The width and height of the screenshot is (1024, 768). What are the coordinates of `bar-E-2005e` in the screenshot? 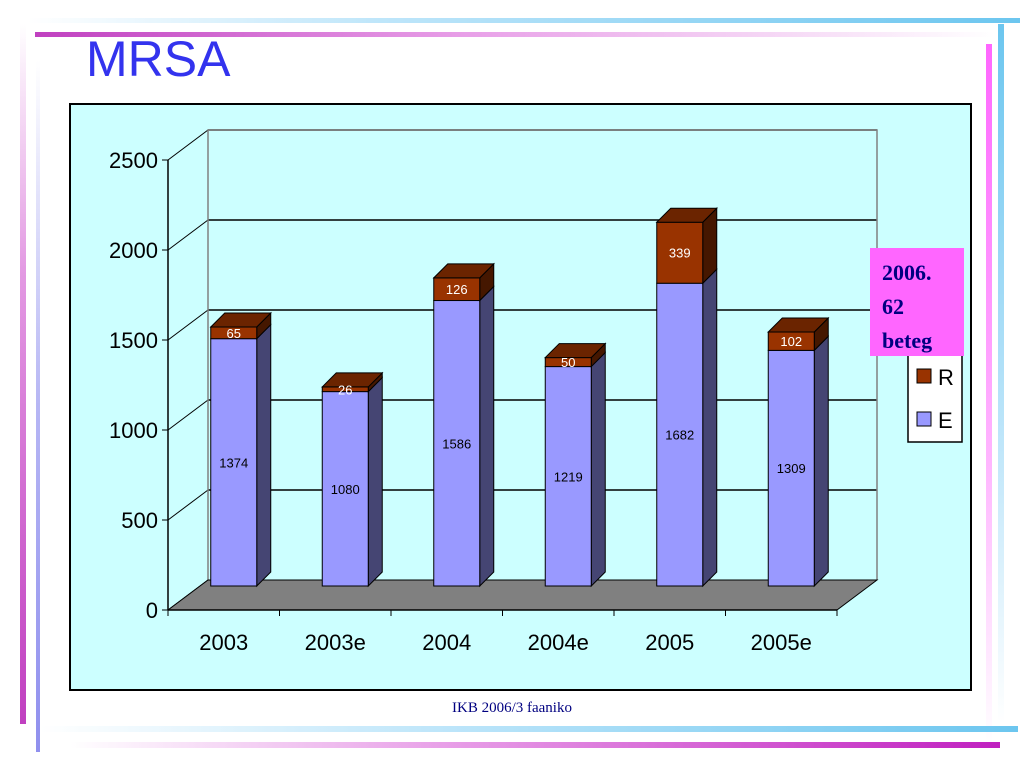 It's located at (791, 468).